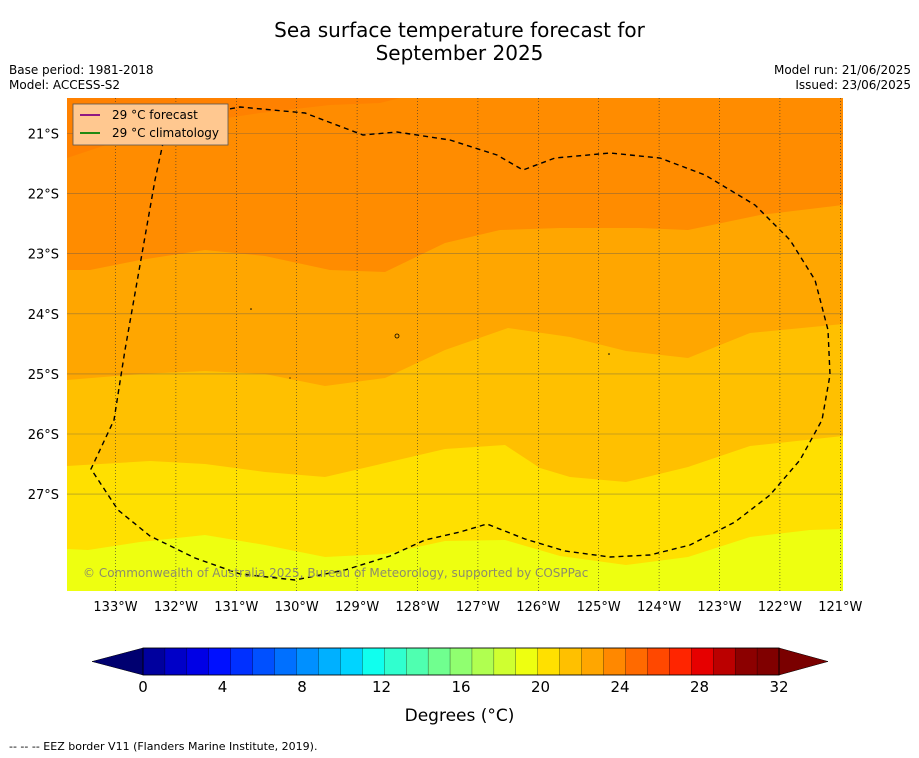 The height and width of the screenshot is (758, 919). Describe the element at coordinates (599, 607) in the screenshot. I see `longitude-label: 125°W` at that location.